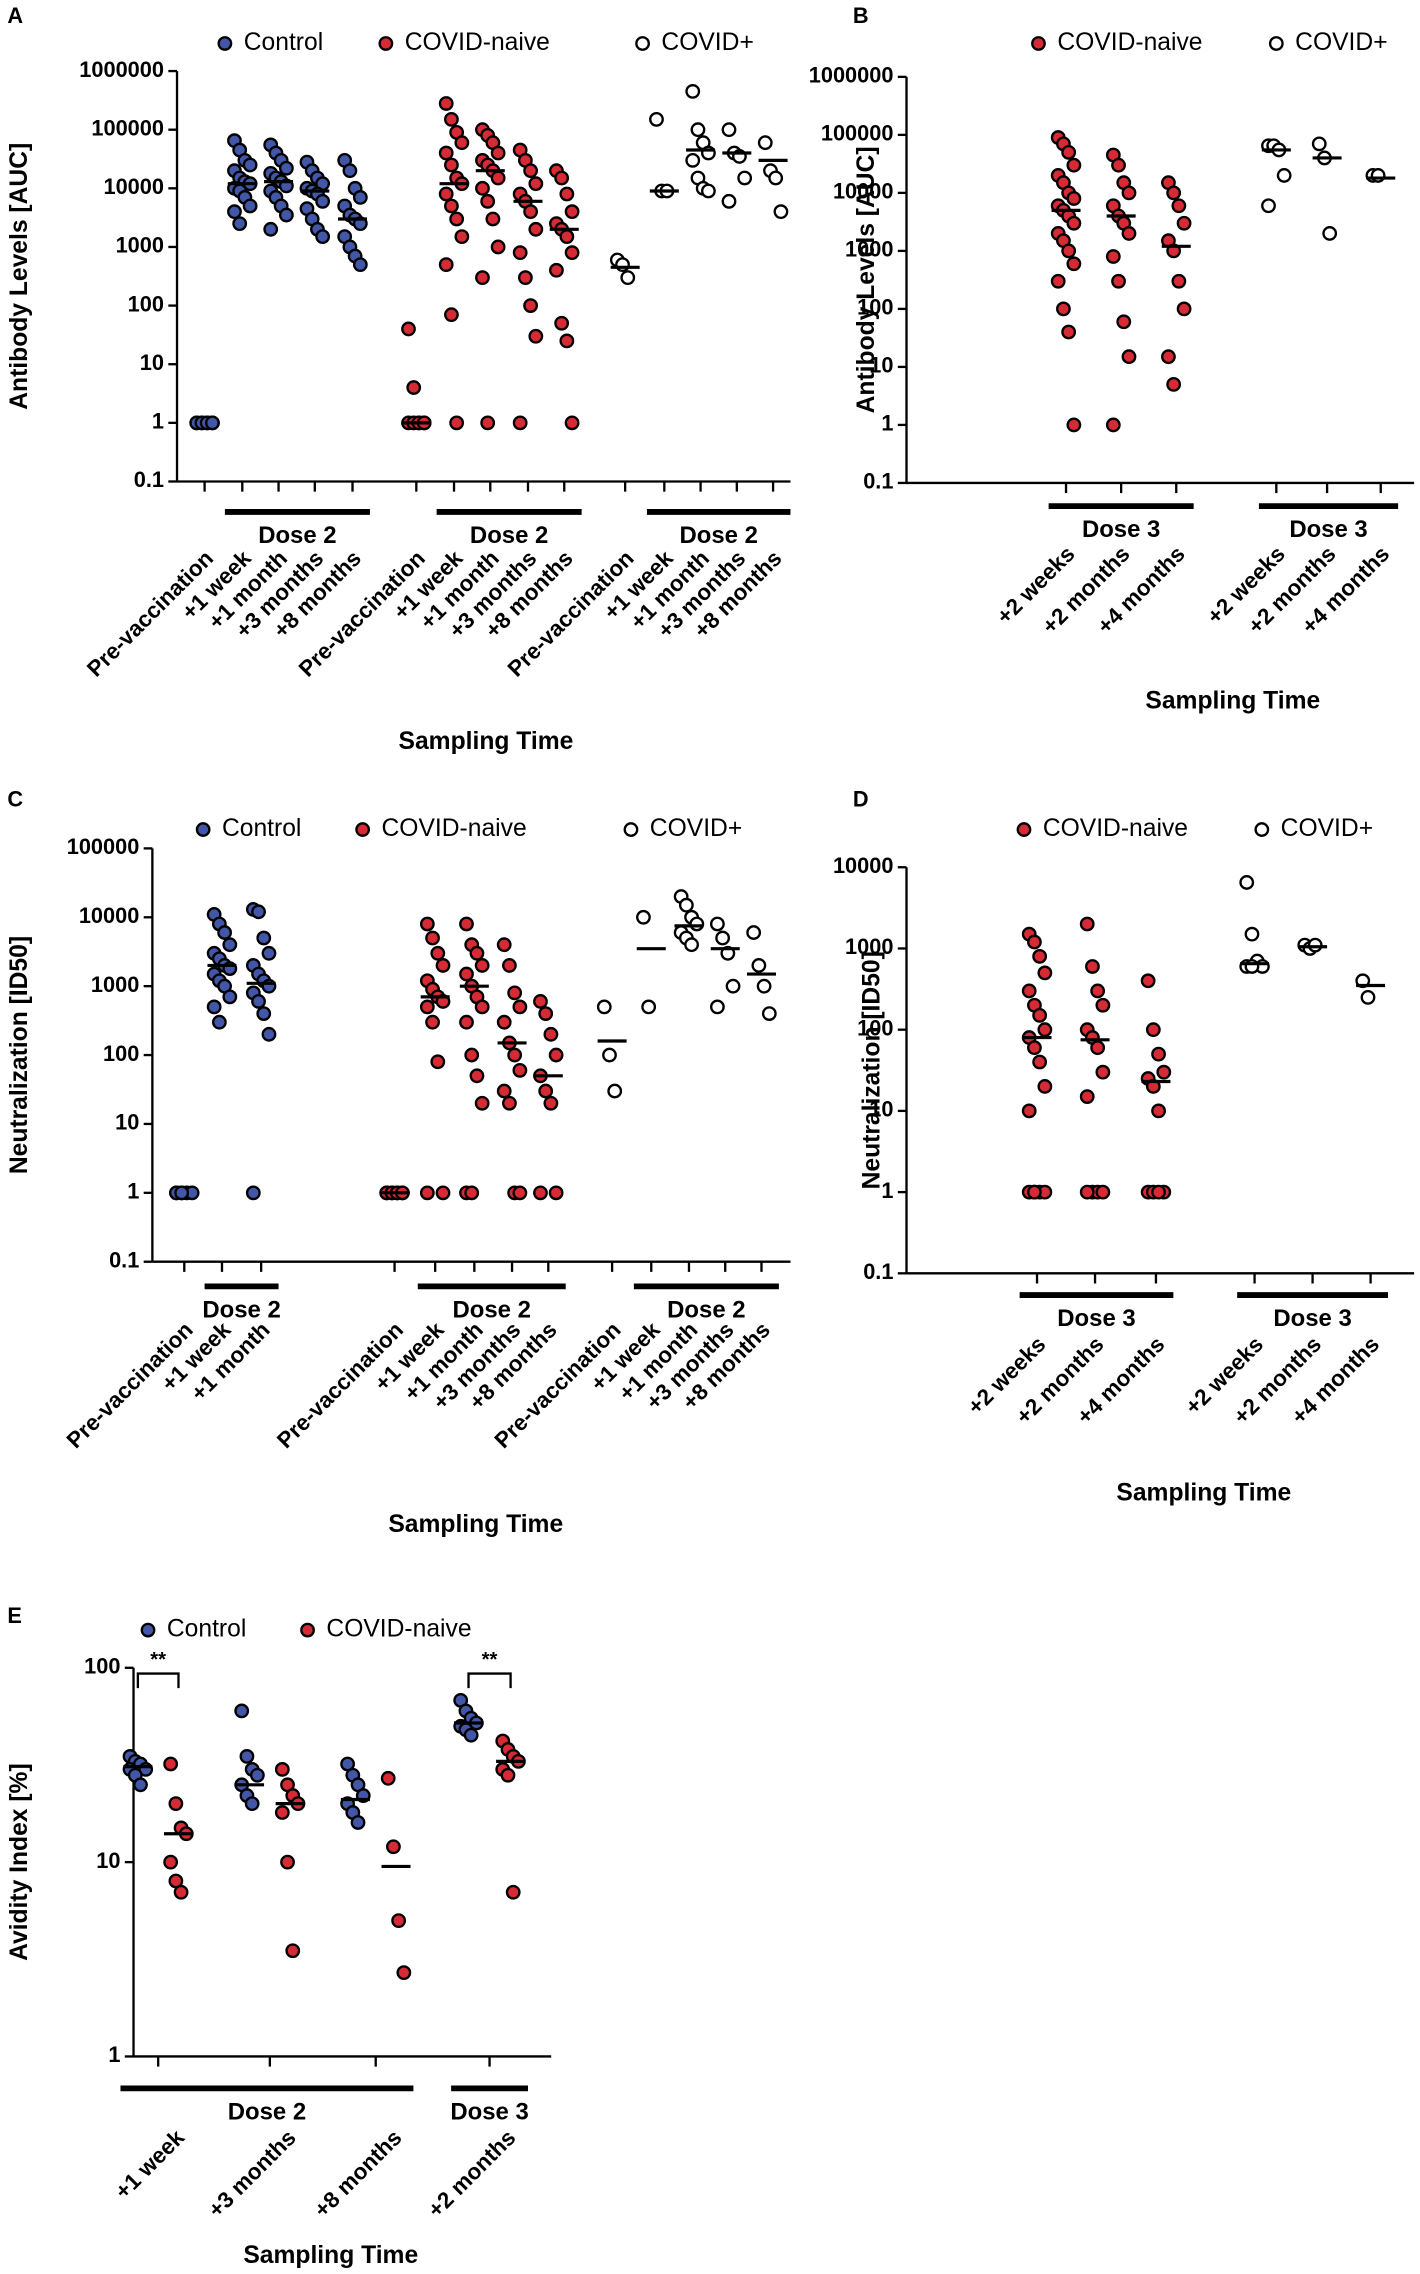 This screenshot has width=1420, height=2274. I want to click on y-tick-label: 1000, so click(869, 946).